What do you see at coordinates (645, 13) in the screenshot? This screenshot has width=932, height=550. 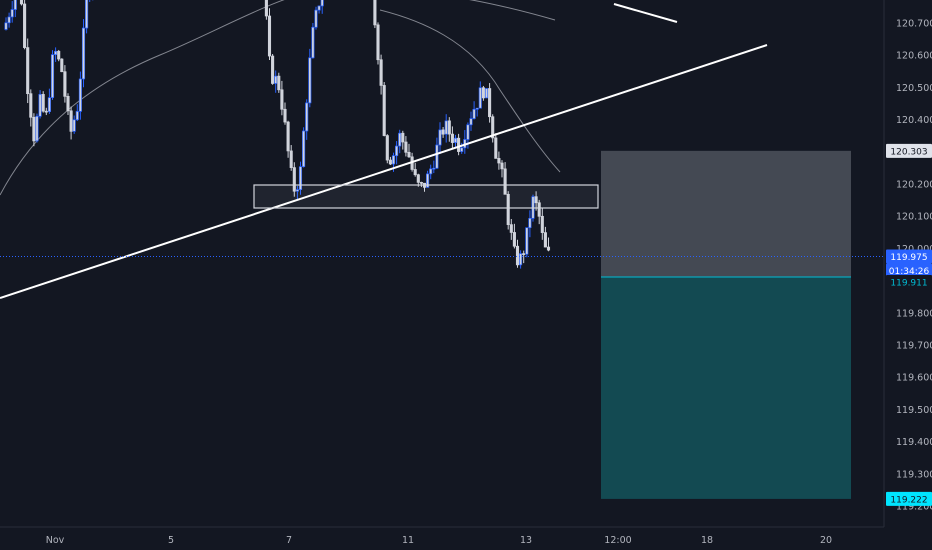 I see `trendline-upper` at bounding box center [645, 13].